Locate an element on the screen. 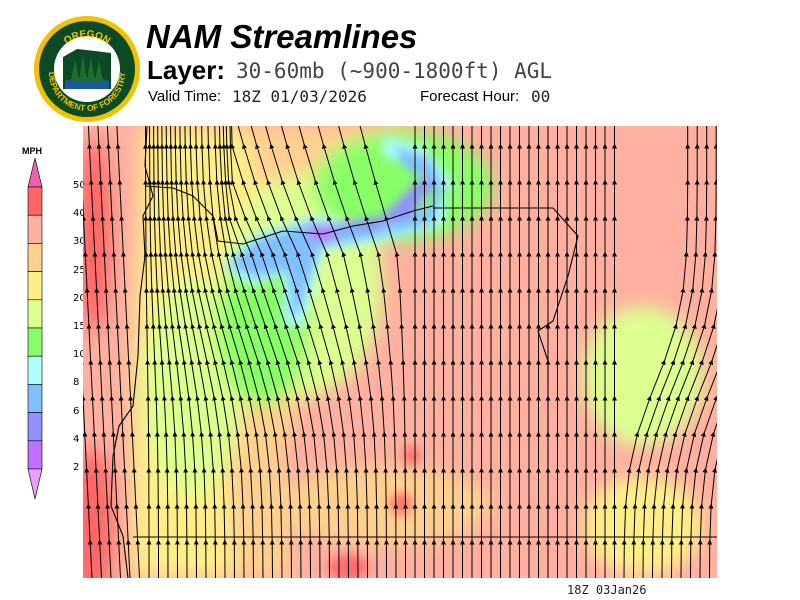 Image resolution: width=800 pixels, height=600 pixels. layer-value: 30-60mb (~900-1800ft) AGL is located at coordinates (394, 71).